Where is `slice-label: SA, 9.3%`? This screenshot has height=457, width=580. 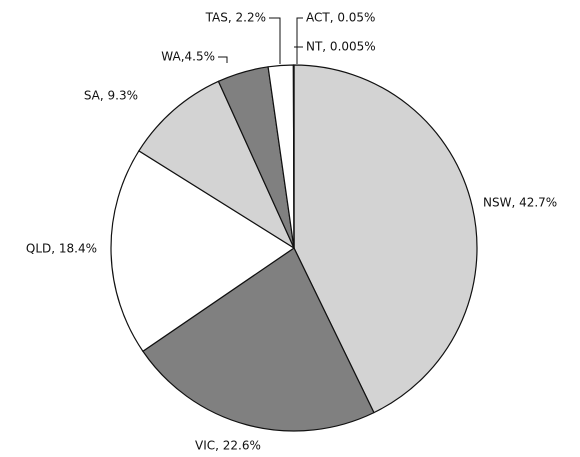
slice-label: SA, 9.3% is located at coordinates (111, 96).